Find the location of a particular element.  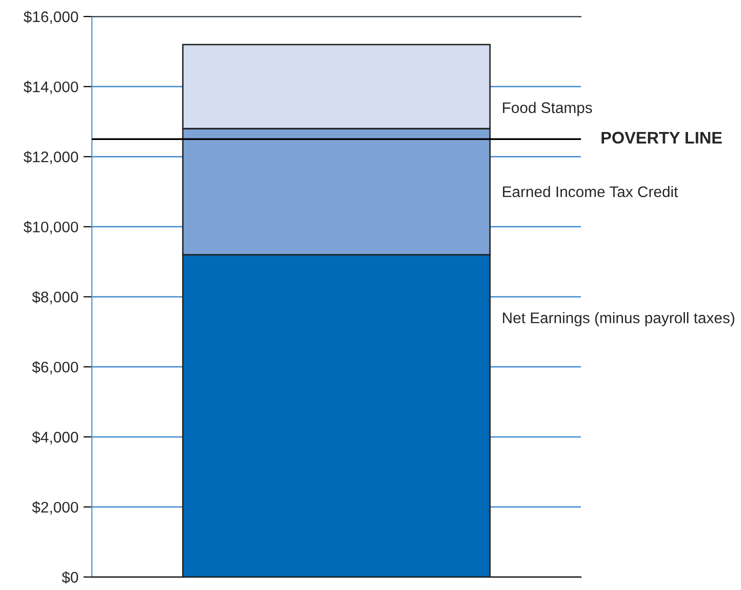

y-tick-label: $2,000 is located at coordinates (55, 507).